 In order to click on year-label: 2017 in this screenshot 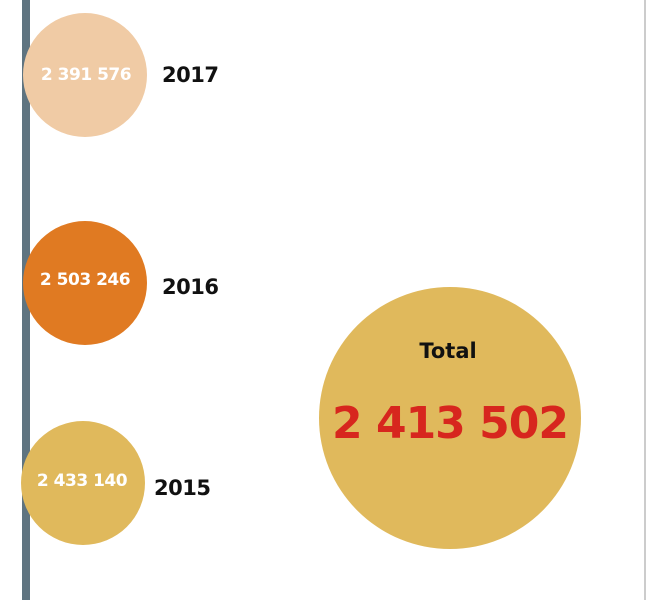, I will do `click(190, 75)`.